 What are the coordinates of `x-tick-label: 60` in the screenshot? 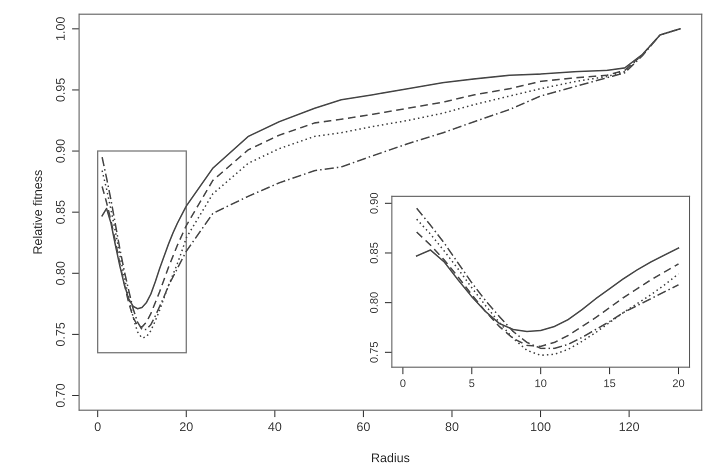 It's located at (363, 427).